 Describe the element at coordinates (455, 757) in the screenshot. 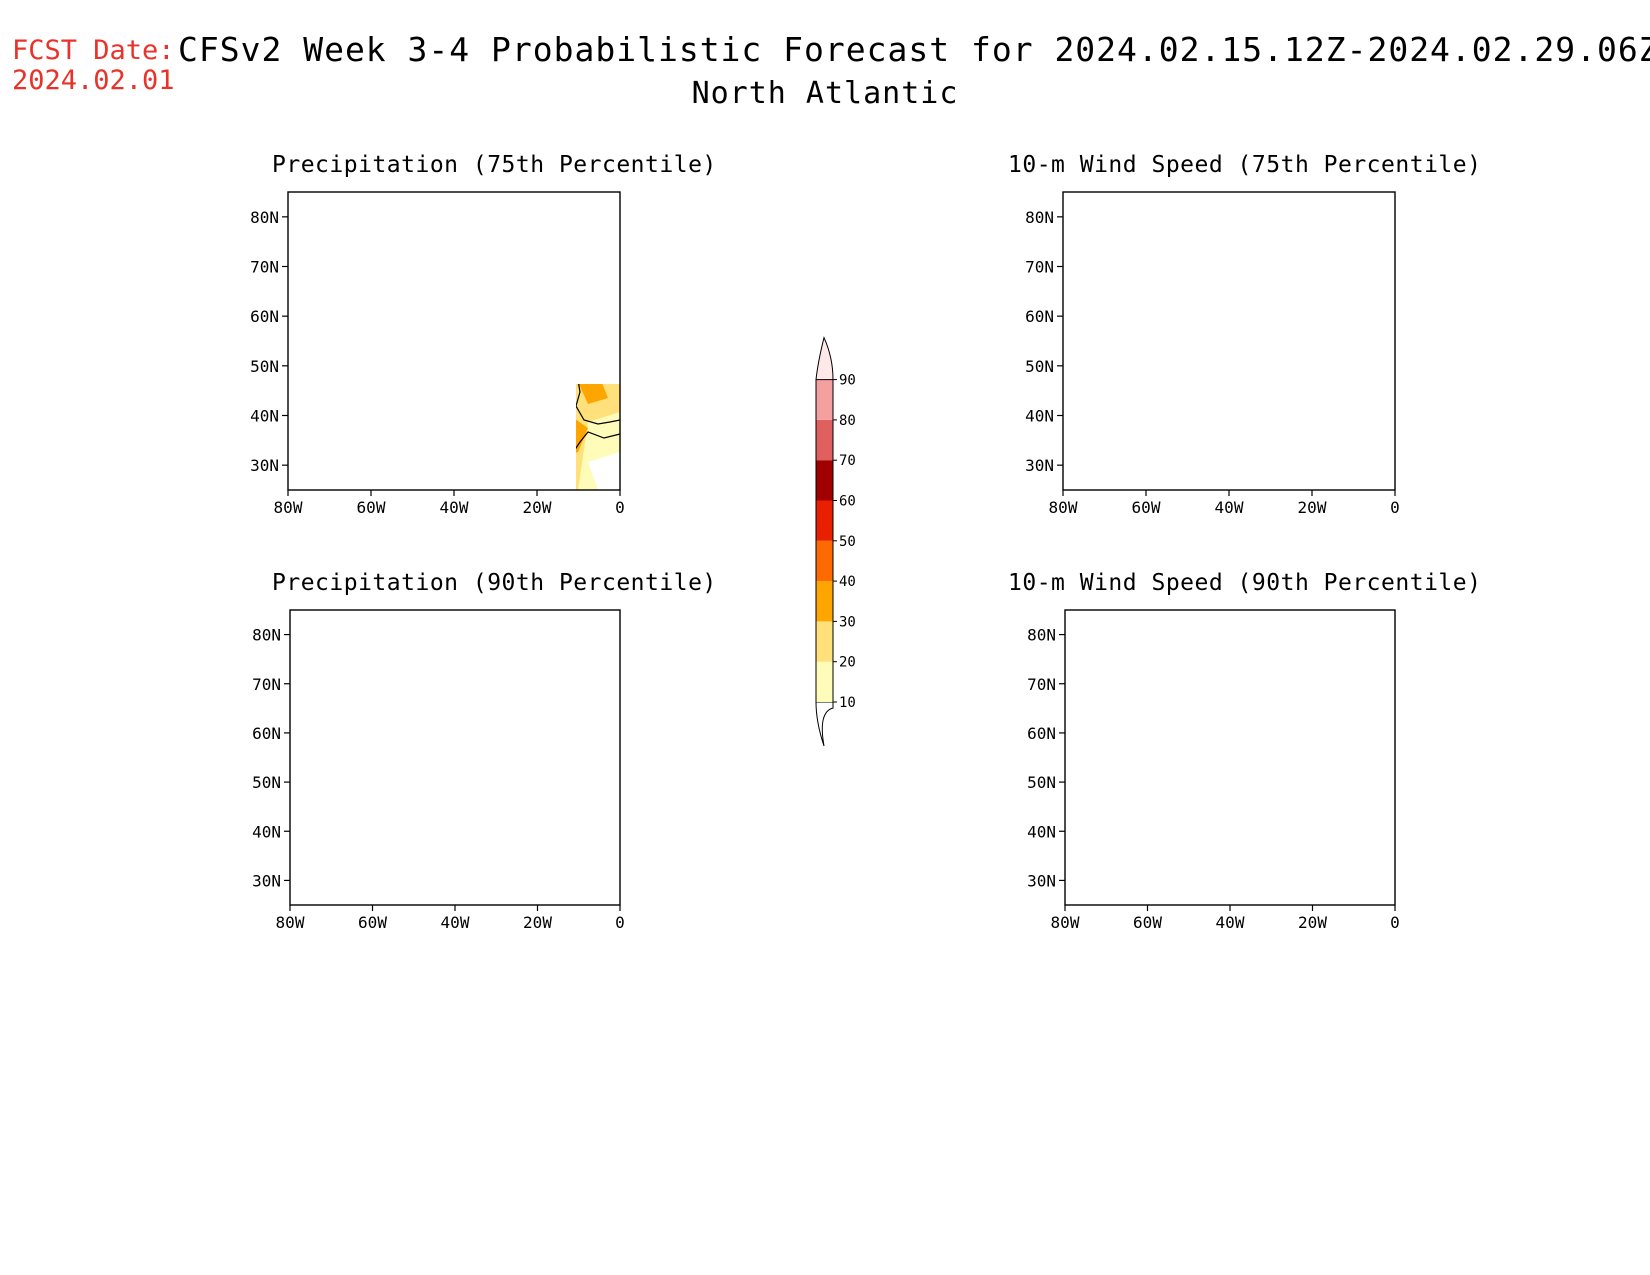

I see `map-panel-precip90` at that location.